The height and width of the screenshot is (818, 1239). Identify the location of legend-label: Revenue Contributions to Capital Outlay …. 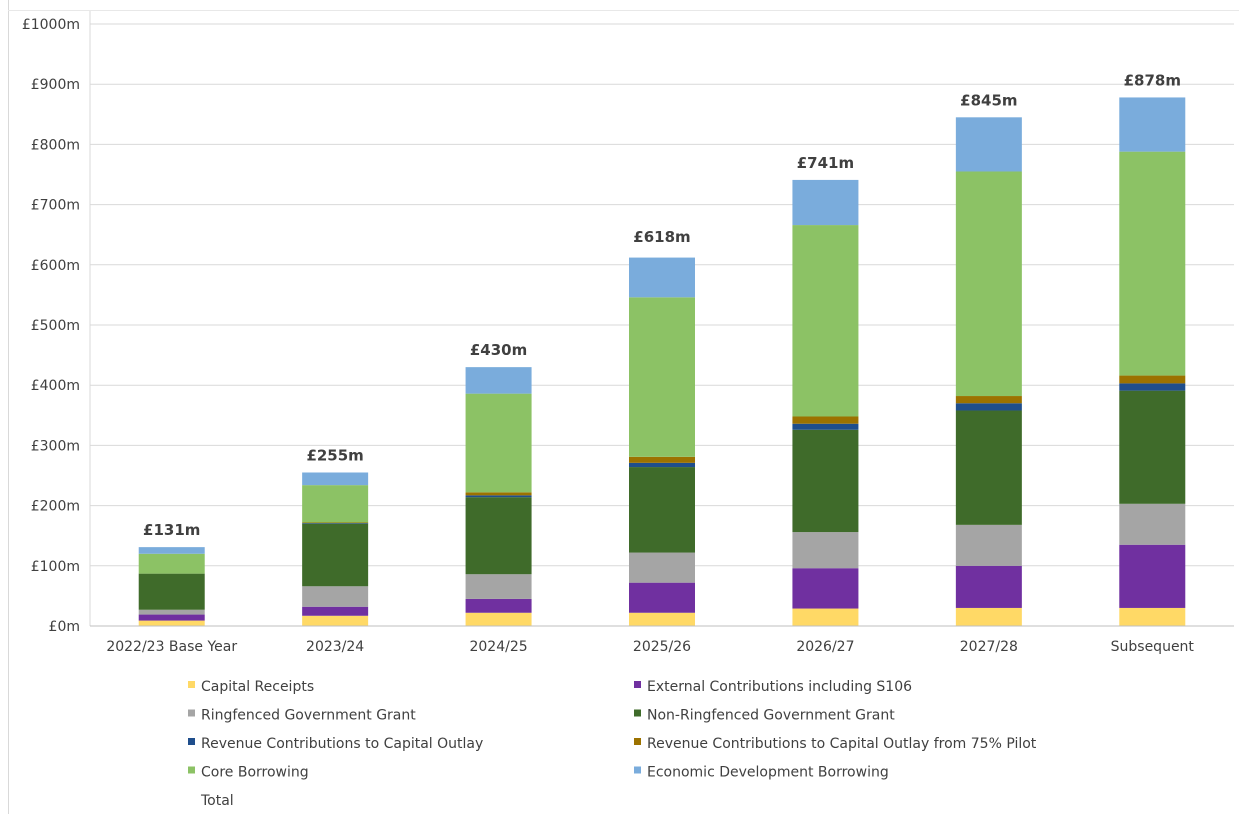
(842, 744).